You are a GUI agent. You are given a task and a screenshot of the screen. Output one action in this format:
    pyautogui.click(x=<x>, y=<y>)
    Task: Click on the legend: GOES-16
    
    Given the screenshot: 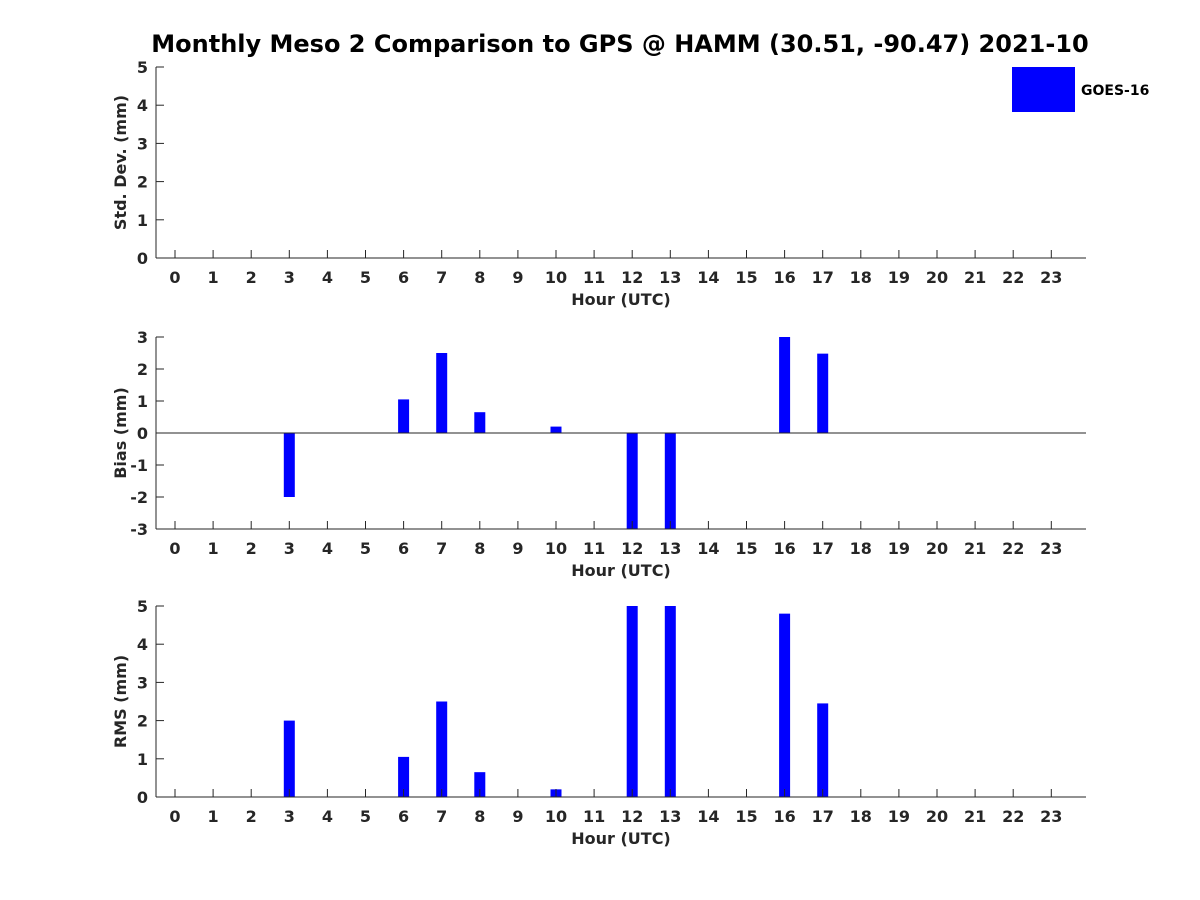 What is the action you would take?
    pyautogui.click(x=1080, y=89)
    